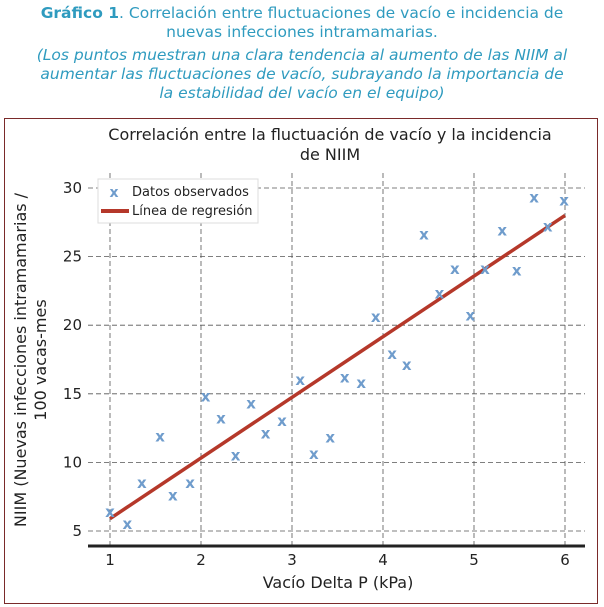 Image resolution: width=604 pixels, height=607 pixels. Describe the element at coordinates (72, 325) in the screenshot. I see `y-tick-label: 20` at that location.